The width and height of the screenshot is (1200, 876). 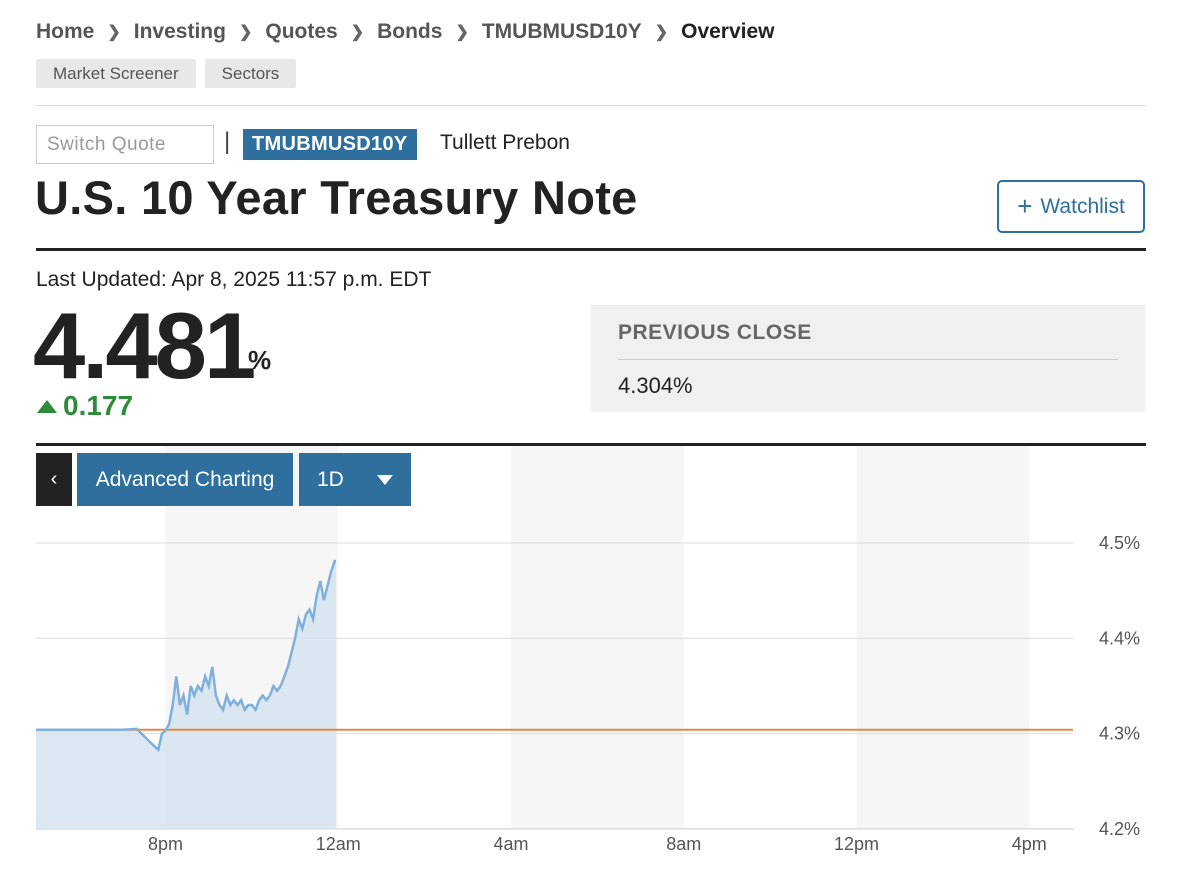 What do you see at coordinates (683, 844) in the screenshot?
I see `x-tick-label: 8am` at bounding box center [683, 844].